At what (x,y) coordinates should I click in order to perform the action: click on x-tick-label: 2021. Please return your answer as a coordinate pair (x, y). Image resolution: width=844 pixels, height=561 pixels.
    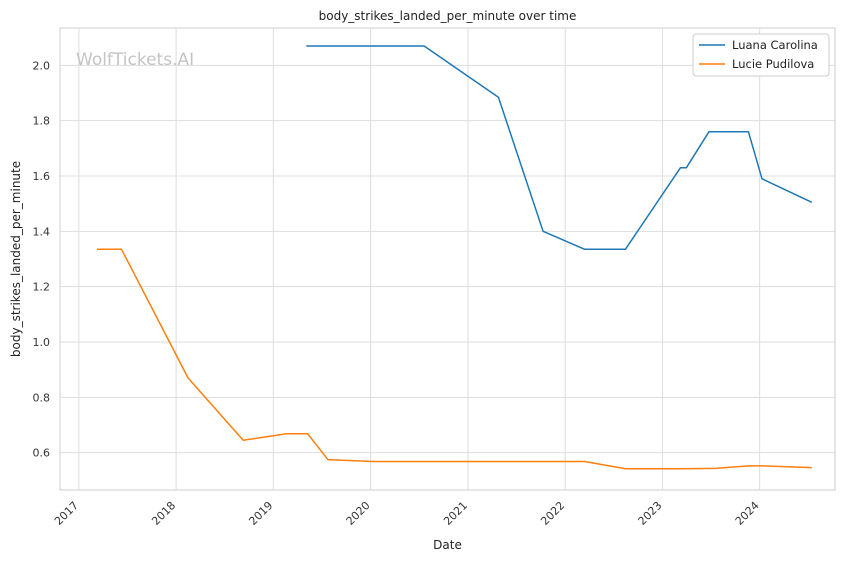
    Looking at the image, I should click on (455, 513).